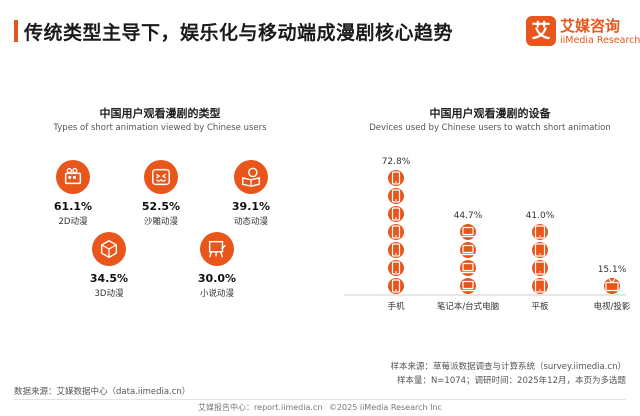 This screenshot has height=416, width=640. What do you see at coordinates (320, 399) in the screenshot?
I see `footer-divider` at bounding box center [320, 399].